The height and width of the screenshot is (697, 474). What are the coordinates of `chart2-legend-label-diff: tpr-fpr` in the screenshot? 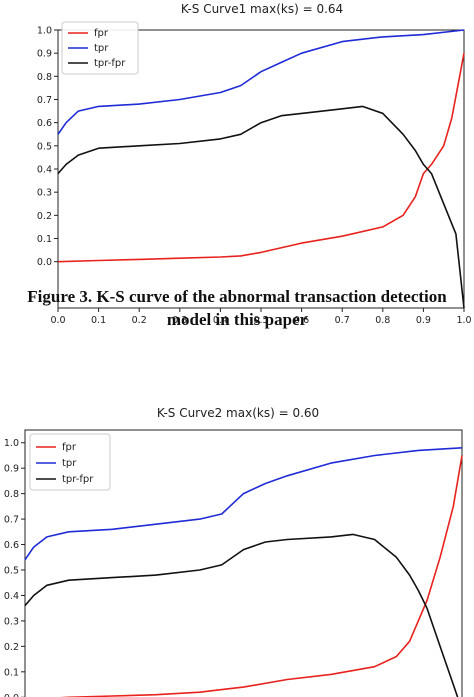 It's located at (78, 479).